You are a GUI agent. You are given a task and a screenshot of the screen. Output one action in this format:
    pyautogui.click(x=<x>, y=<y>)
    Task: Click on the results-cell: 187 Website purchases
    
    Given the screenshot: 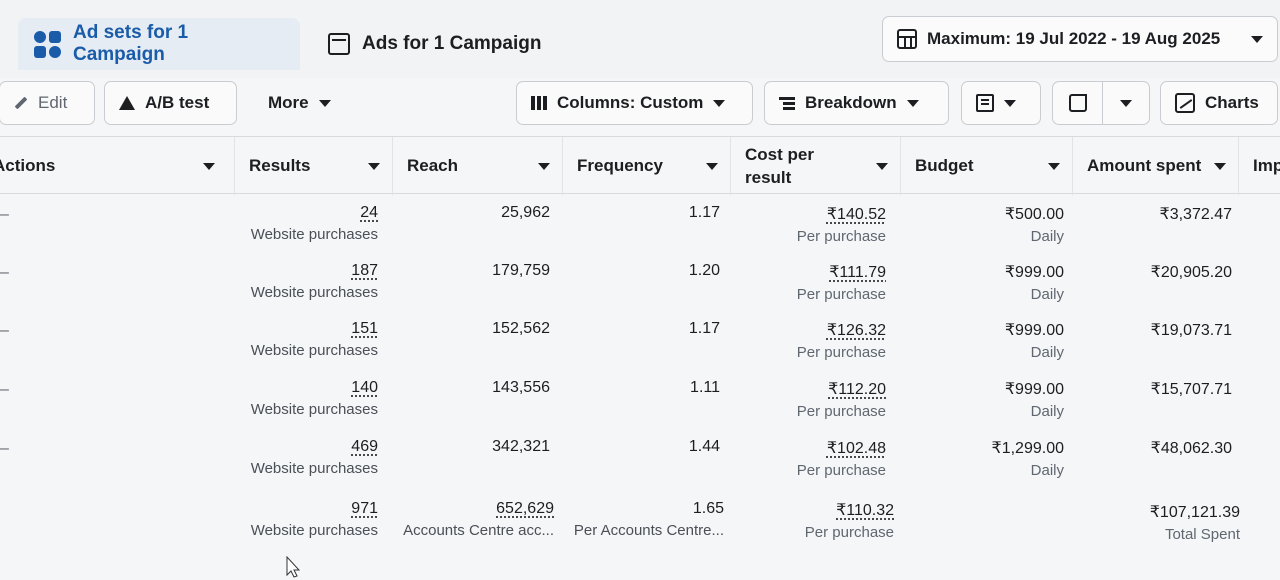 What is the action you would take?
    pyautogui.click(x=314, y=281)
    